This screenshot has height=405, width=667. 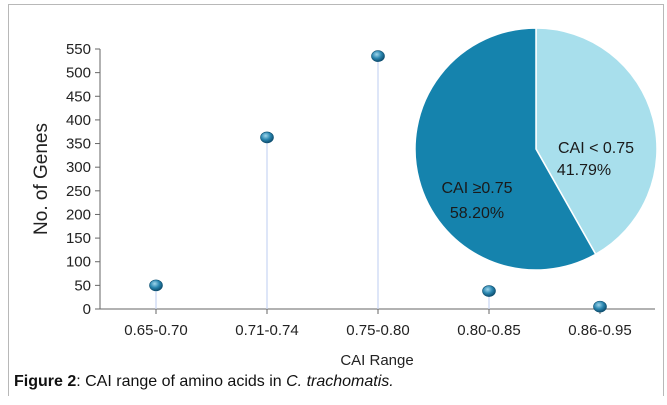 I want to click on y-tick-label: 0, so click(x=87, y=309).